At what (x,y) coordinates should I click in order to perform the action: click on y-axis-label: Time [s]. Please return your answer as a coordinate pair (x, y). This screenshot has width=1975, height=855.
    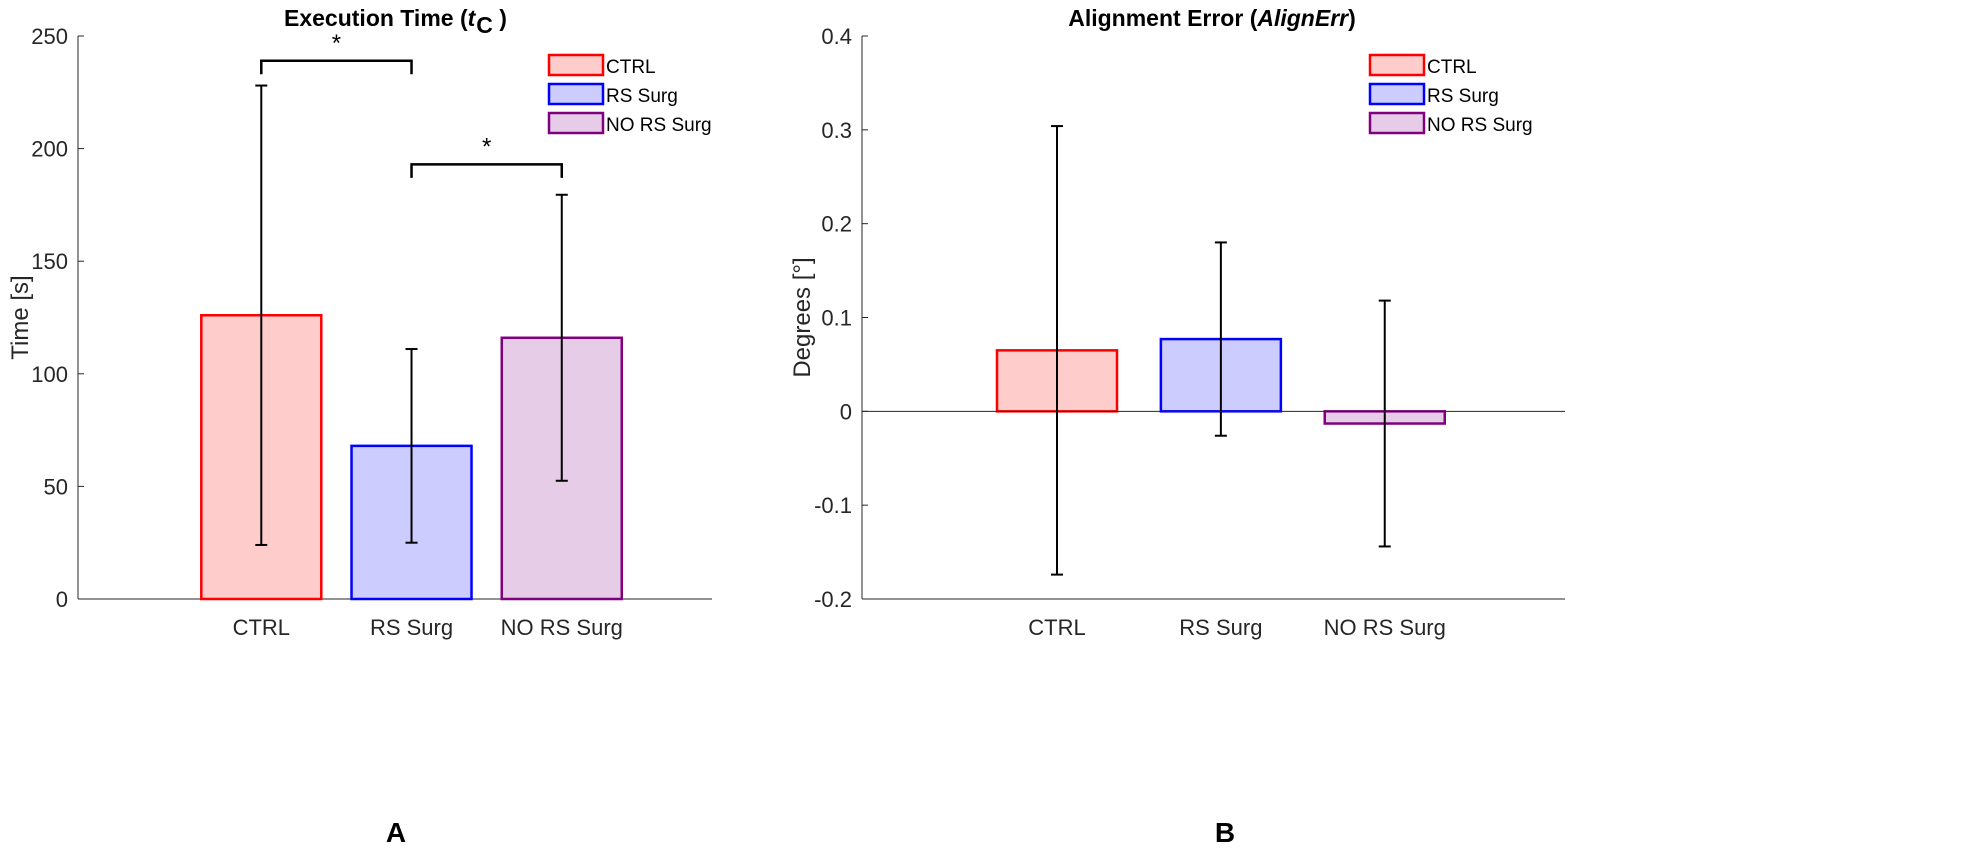
    Looking at the image, I should click on (20, 317).